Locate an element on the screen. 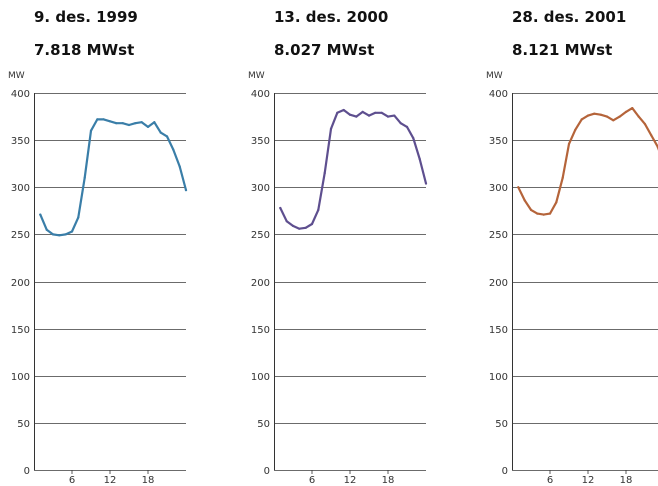 The image size is (658, 486). chart-subtitle: 8.027 MWst is located at coordinates (324, 50).